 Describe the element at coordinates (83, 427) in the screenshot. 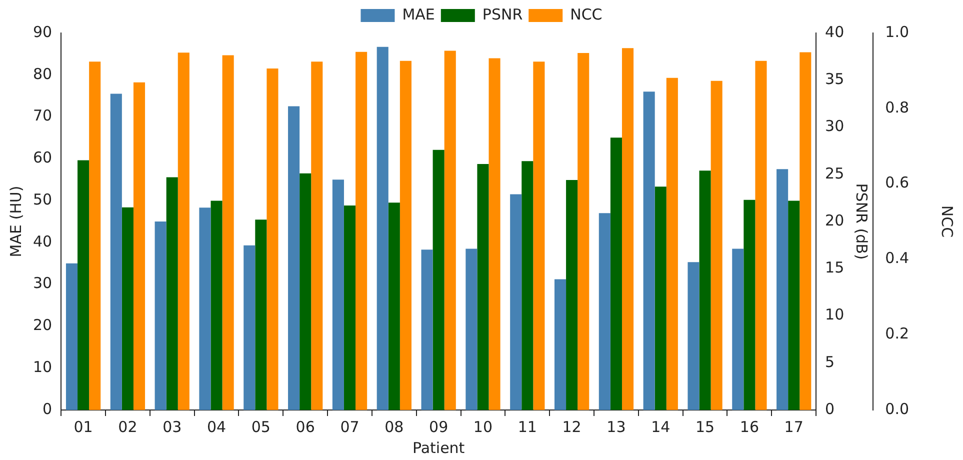

I see `x-tick-label: 01` at that location.